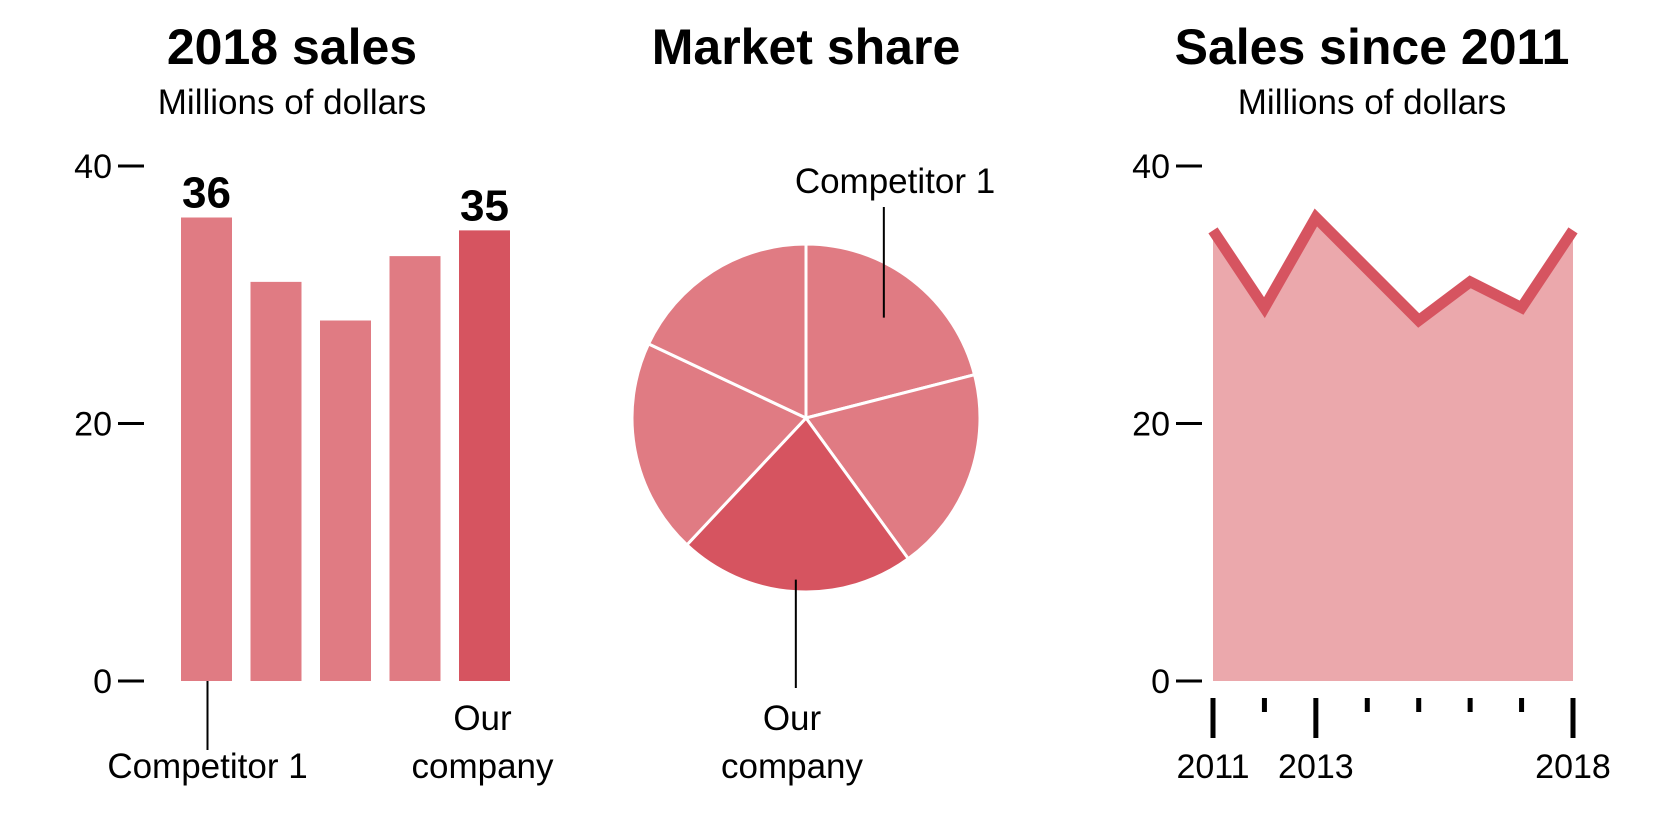  Describe the element at coordinates (102, 682) in the screenshot. I see `bar-y-tick-label: 0` at that location.